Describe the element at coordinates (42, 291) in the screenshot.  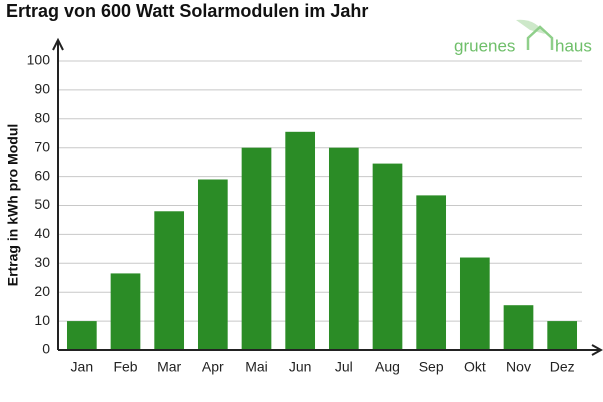
I see `y-tick-label: 20` at that location.